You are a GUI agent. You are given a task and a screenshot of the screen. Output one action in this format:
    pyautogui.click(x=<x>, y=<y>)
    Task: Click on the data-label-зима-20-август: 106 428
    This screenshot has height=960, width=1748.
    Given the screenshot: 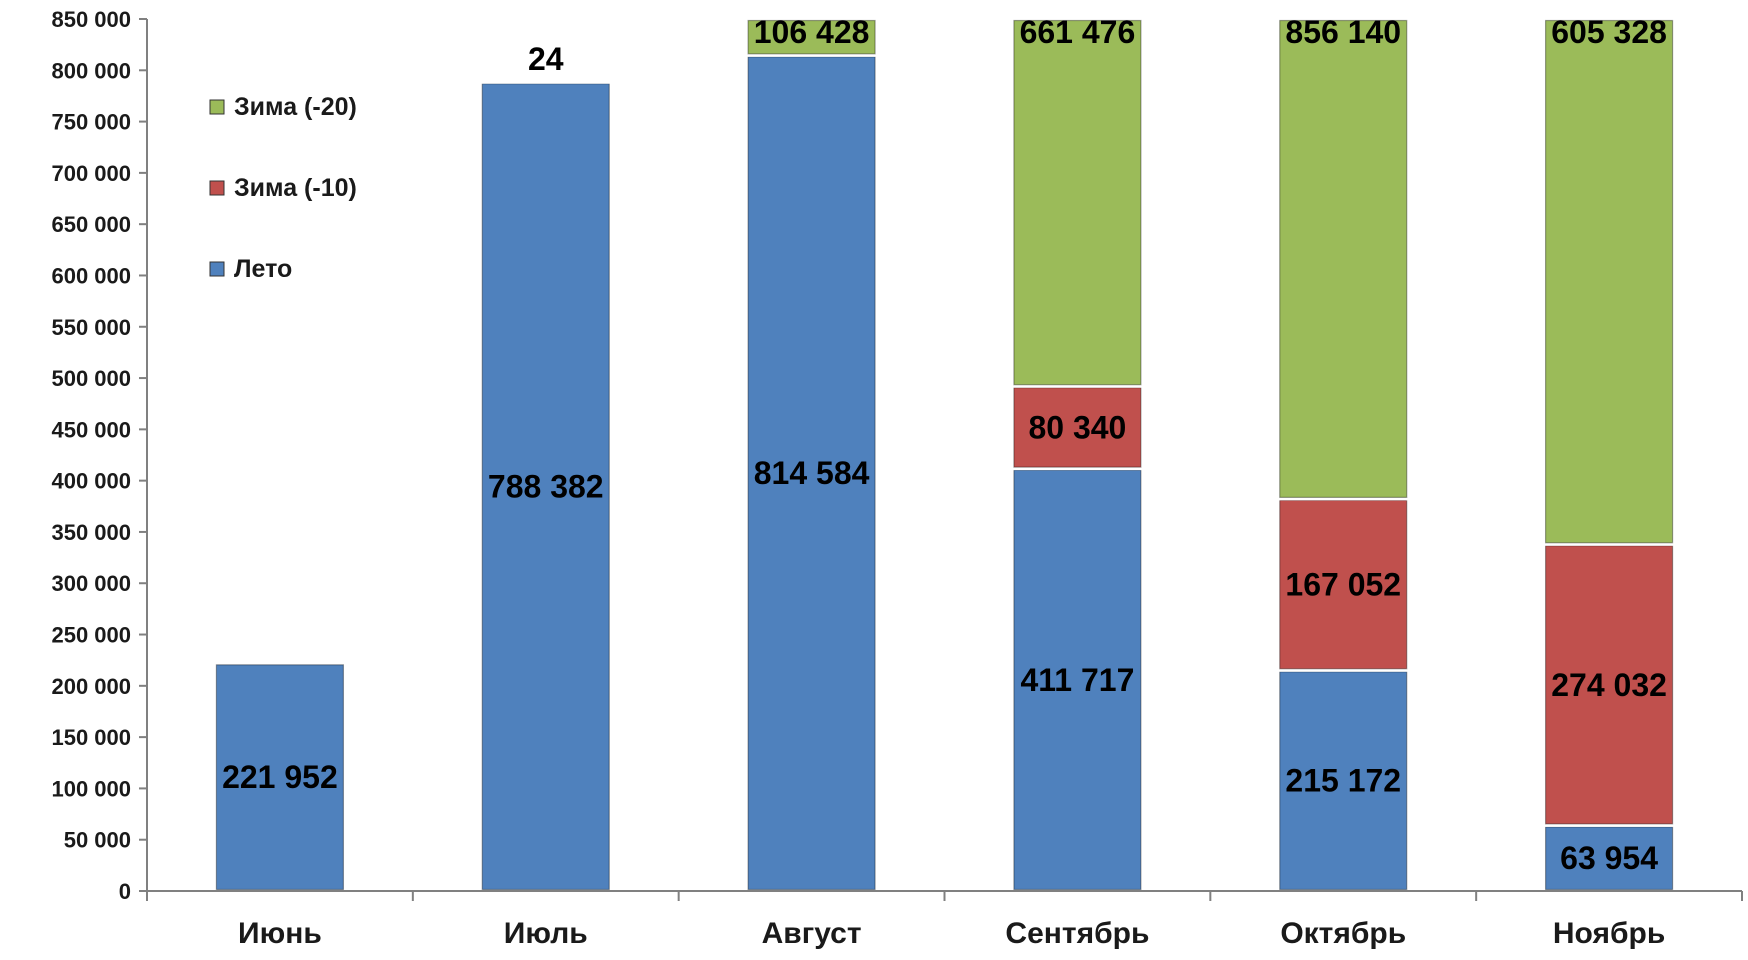 What is the action you would take?
    pyautogui.click(x=812, y=32)
    